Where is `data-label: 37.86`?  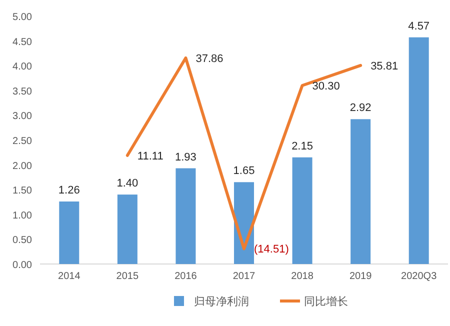 data-label: 37.86 is located at coordinates (210, 58).